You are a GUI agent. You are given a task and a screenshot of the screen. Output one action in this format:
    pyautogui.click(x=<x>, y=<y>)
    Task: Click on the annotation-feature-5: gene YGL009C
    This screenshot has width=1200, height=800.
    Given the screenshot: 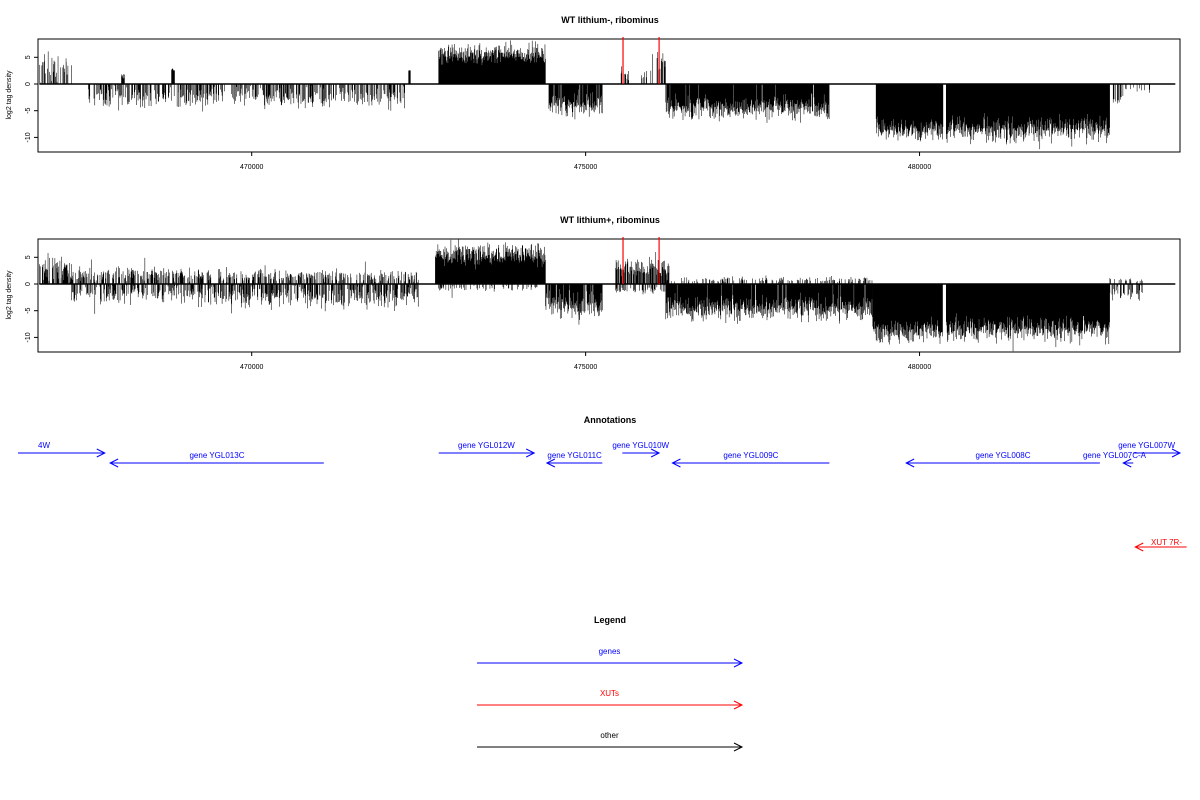 What is the action you would take?
    pyautogui.click(x=750, y=459)
    